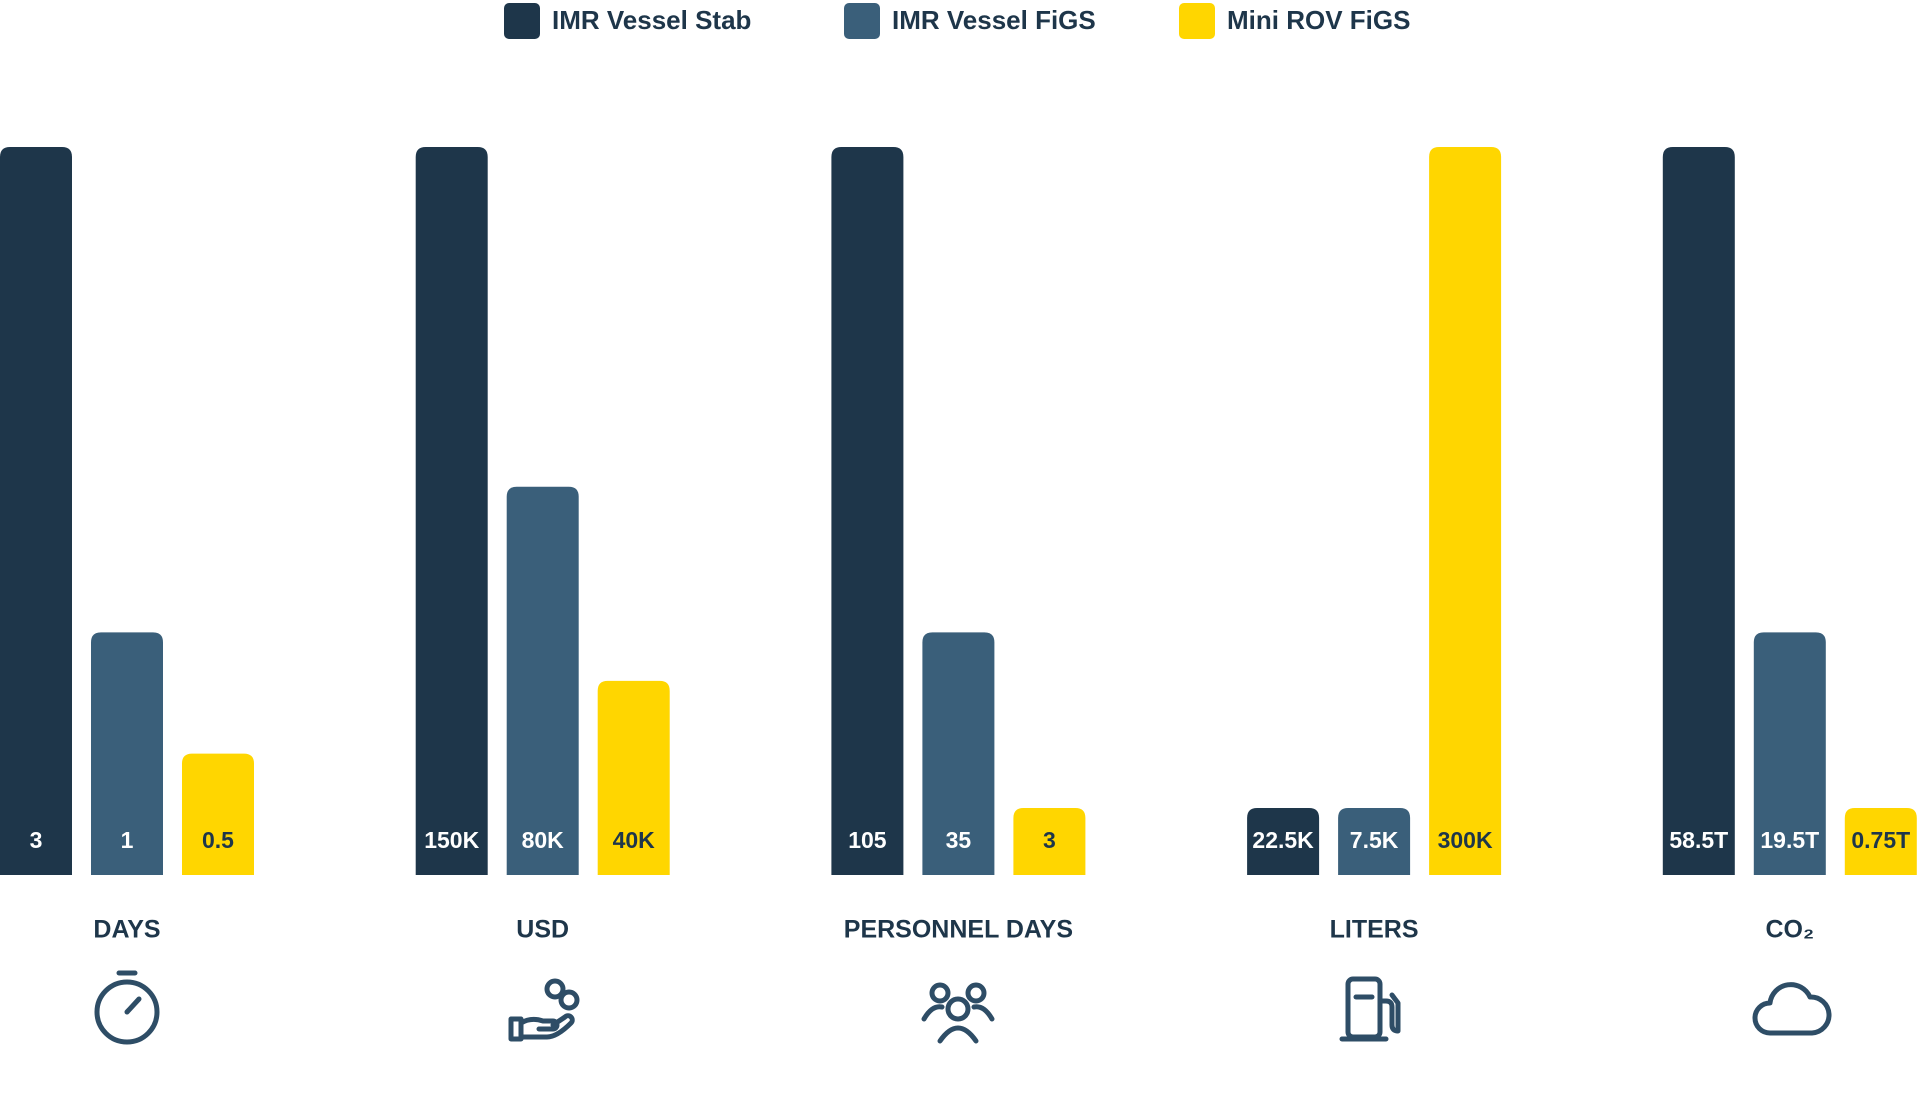  What do you see at coordinates (994, 20) in the screenshot?
I see `legend-label: IMR Vessel FiGS` at bounding box center [994, 20].